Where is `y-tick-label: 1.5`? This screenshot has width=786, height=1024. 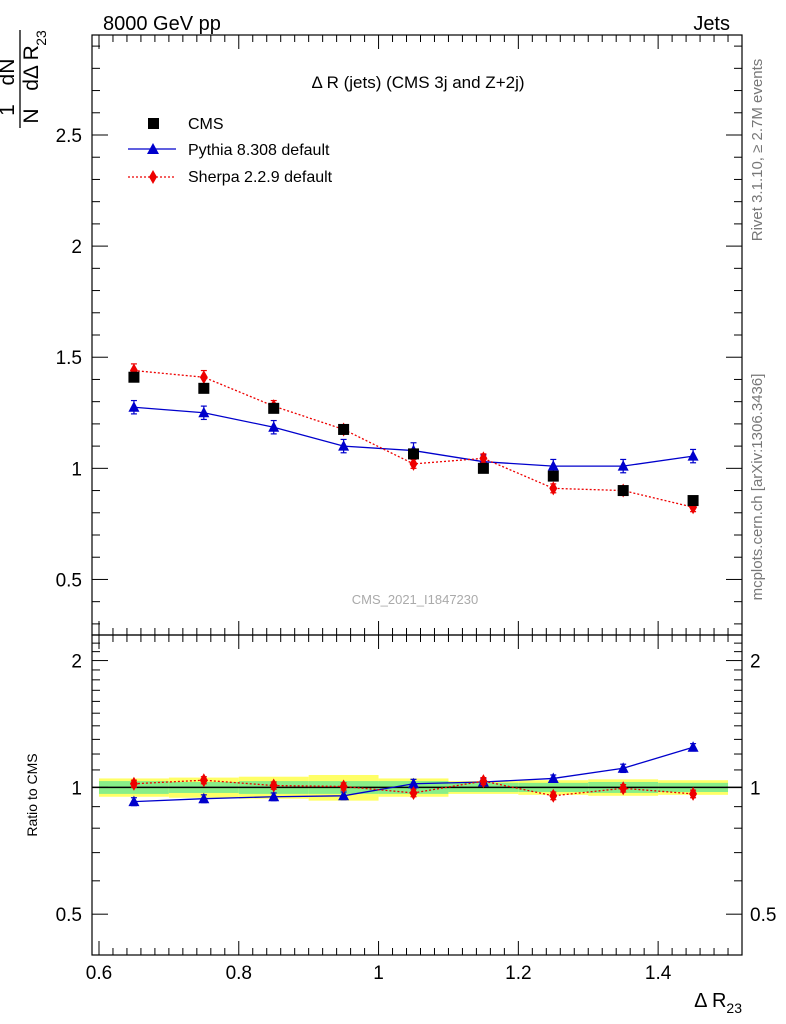 y-tick-label: 1.5 is located at coordinates (69, 358).